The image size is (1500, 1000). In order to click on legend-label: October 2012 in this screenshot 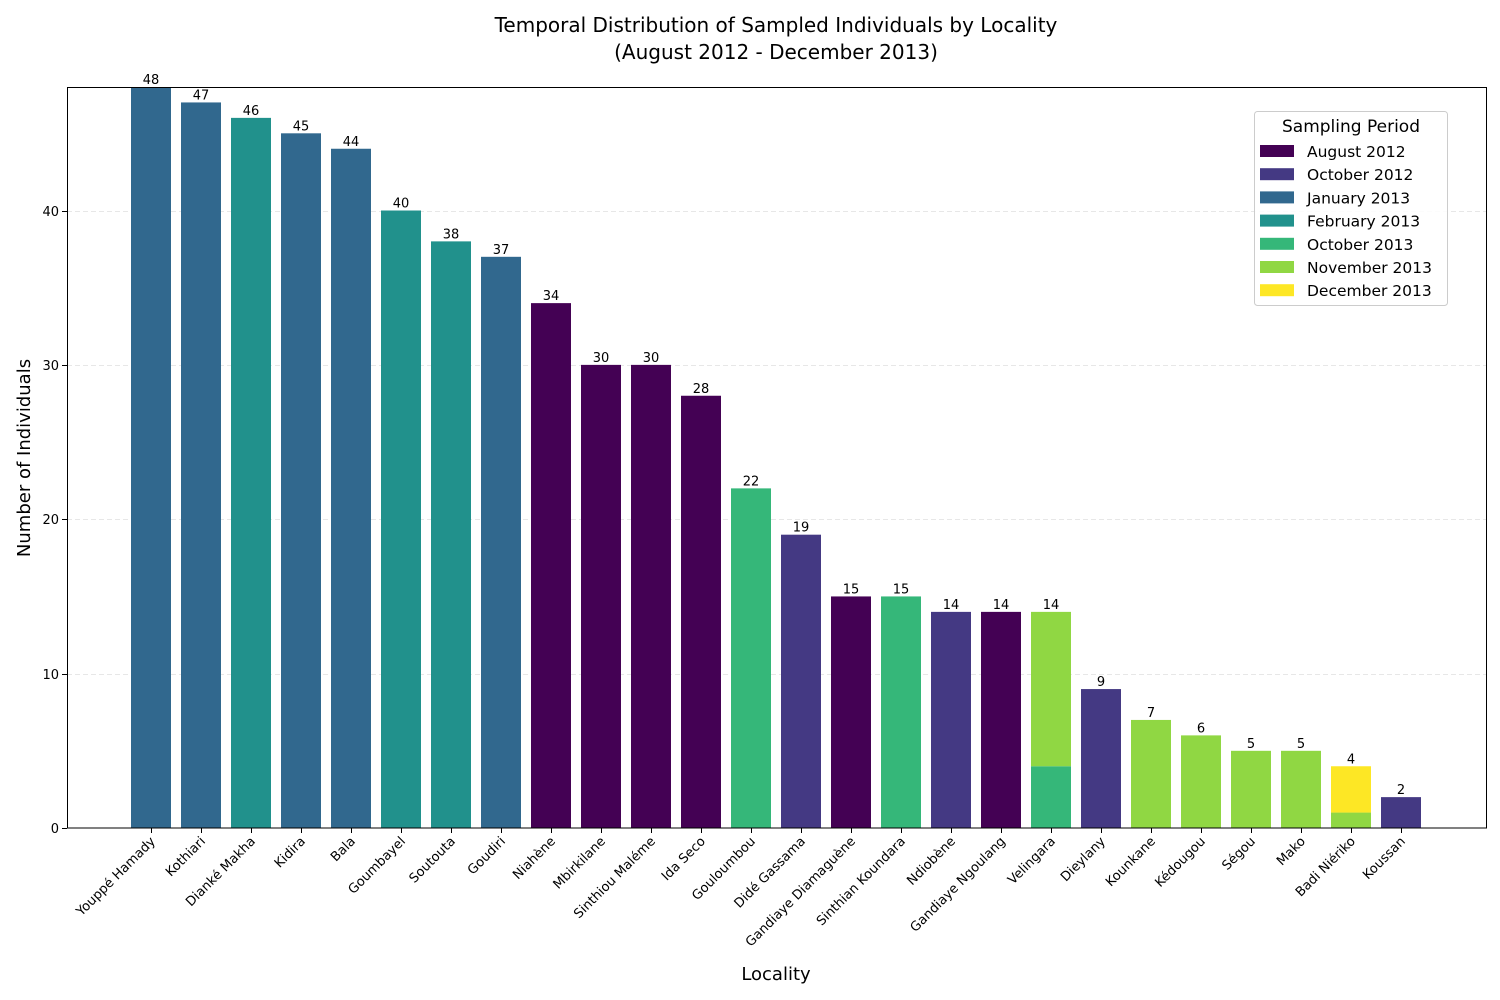, I will do `click(1360, 175)`.